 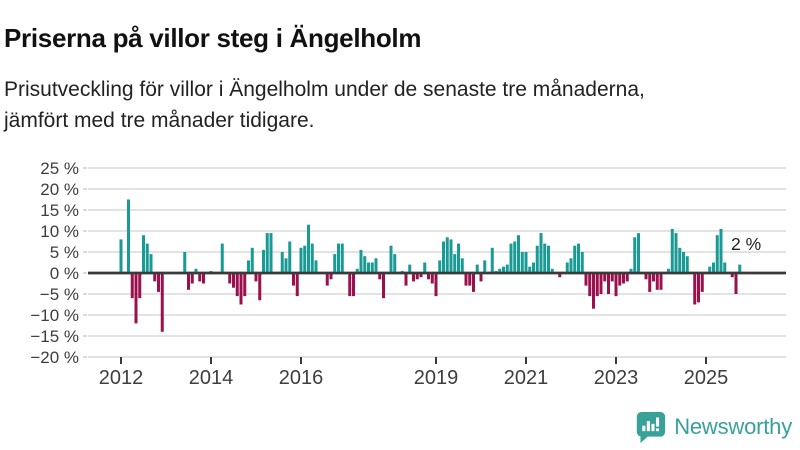 I want to click on x-tick-label: 2021, so click(x=526, y=378).